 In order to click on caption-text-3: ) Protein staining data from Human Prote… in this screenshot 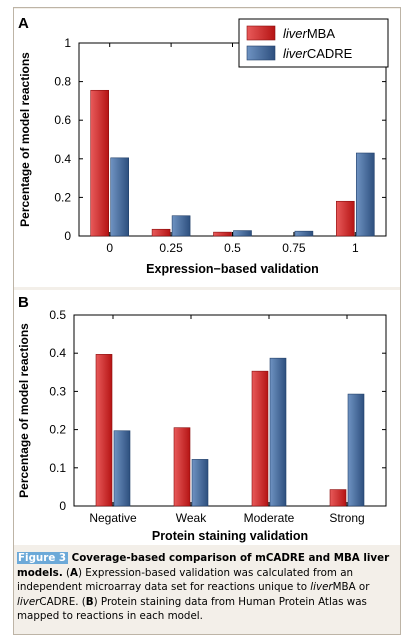, I will do `click(192, 609)`.